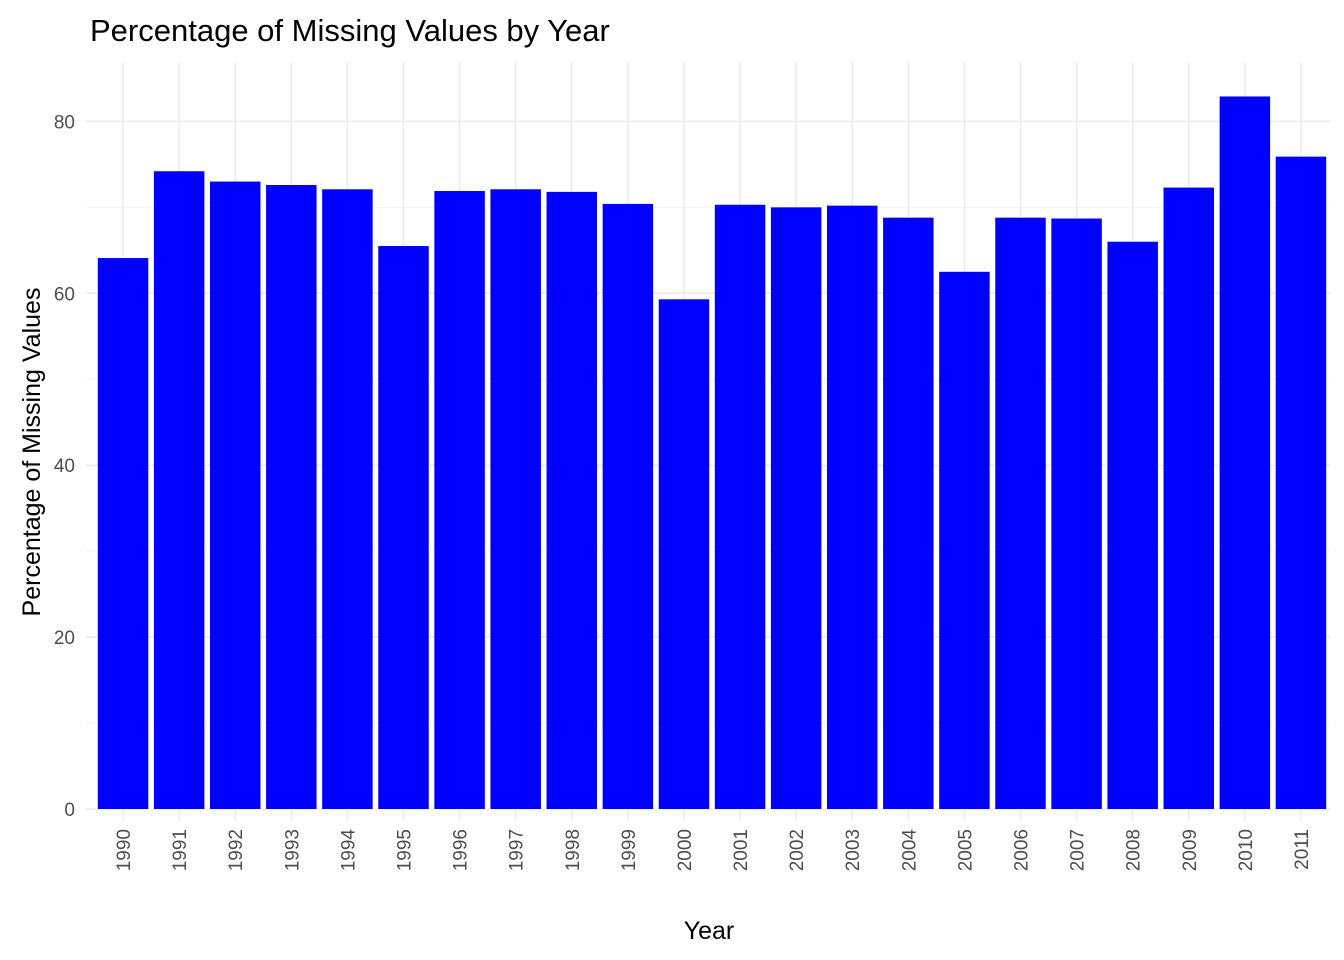 This screenshot has height=960, width=1344. Describe the element at coordinates (1245, 453) in the screenshot. I see `bar-2010` at that location.